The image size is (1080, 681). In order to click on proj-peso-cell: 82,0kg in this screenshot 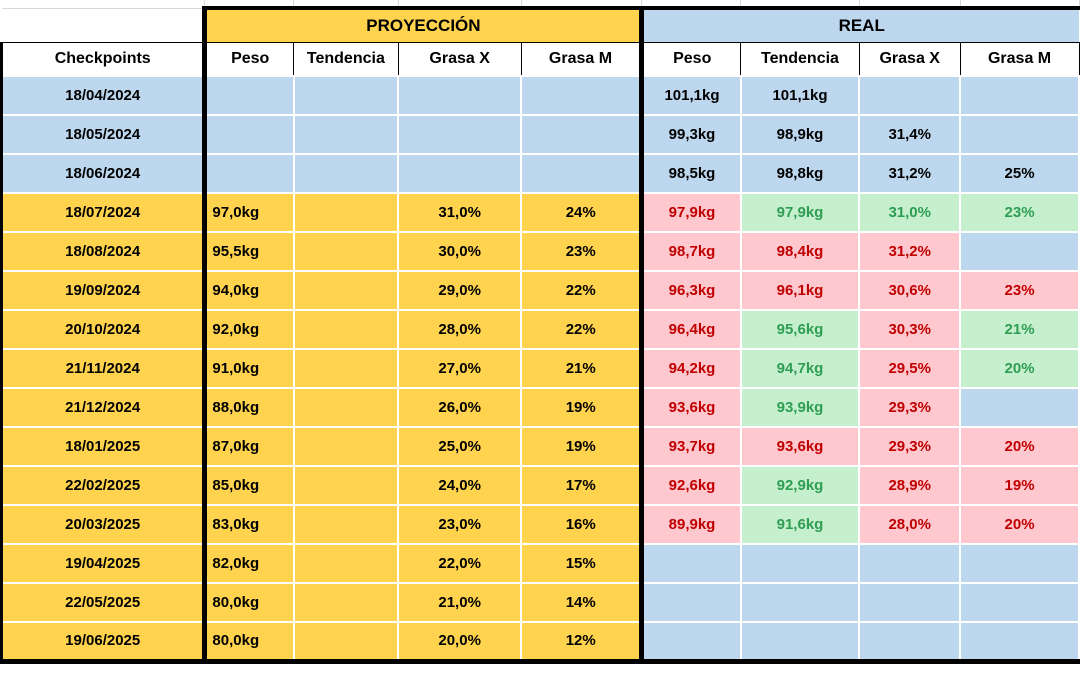, I will do `click(248, 563)`.